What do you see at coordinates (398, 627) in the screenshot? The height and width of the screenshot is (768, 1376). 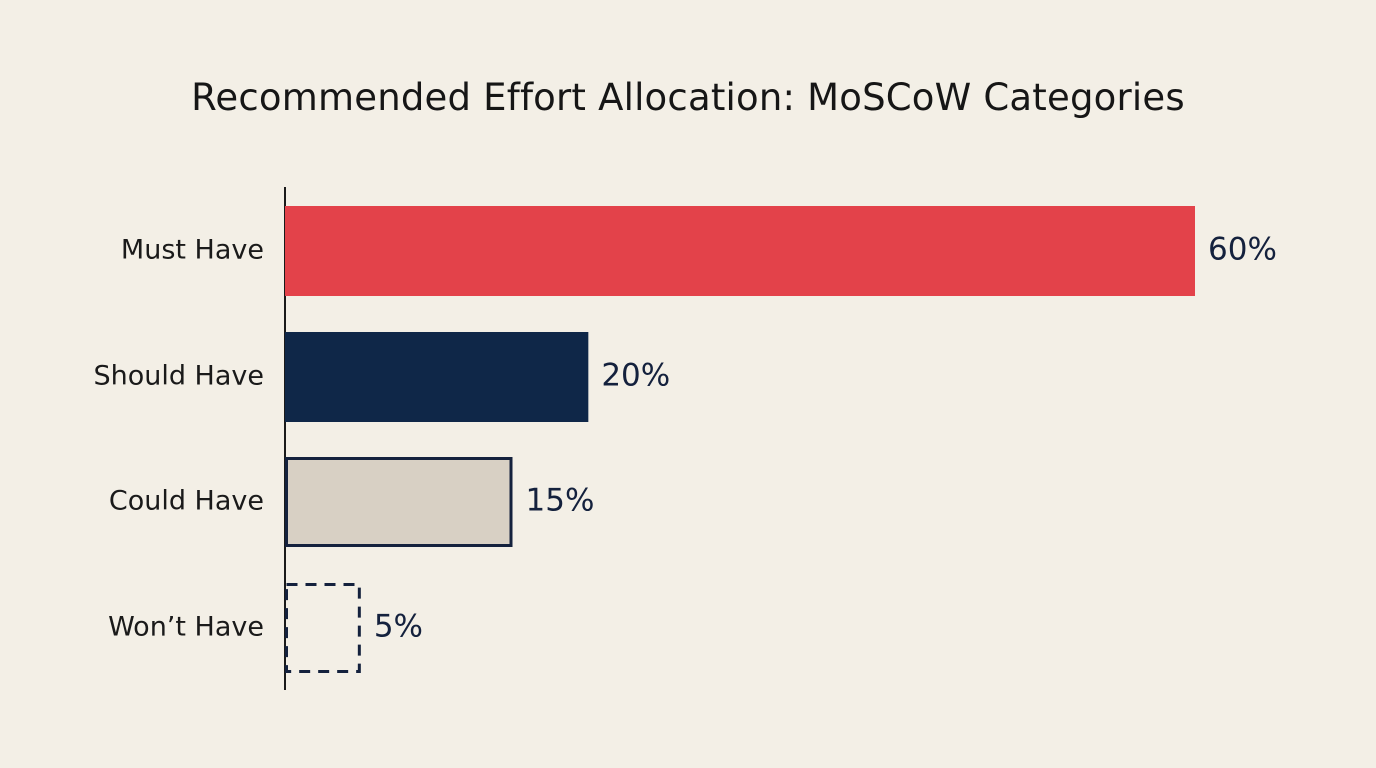 I see `value-label-won-t-have: 5%` at bounding box center [398, 627].